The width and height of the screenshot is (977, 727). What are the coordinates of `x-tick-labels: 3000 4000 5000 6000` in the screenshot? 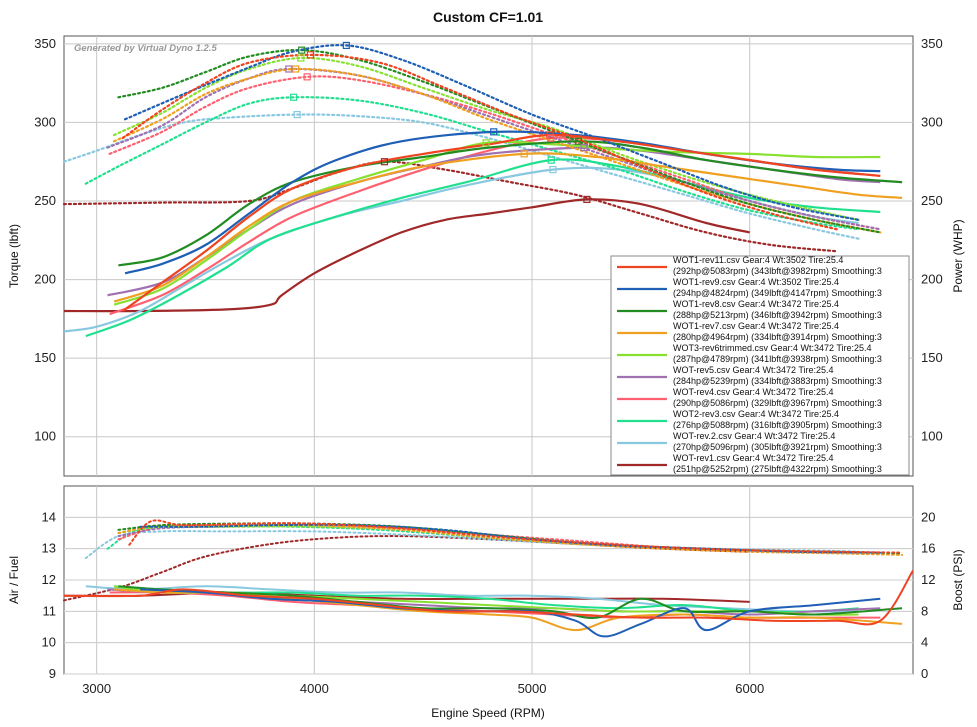 It's located at (423, 688).